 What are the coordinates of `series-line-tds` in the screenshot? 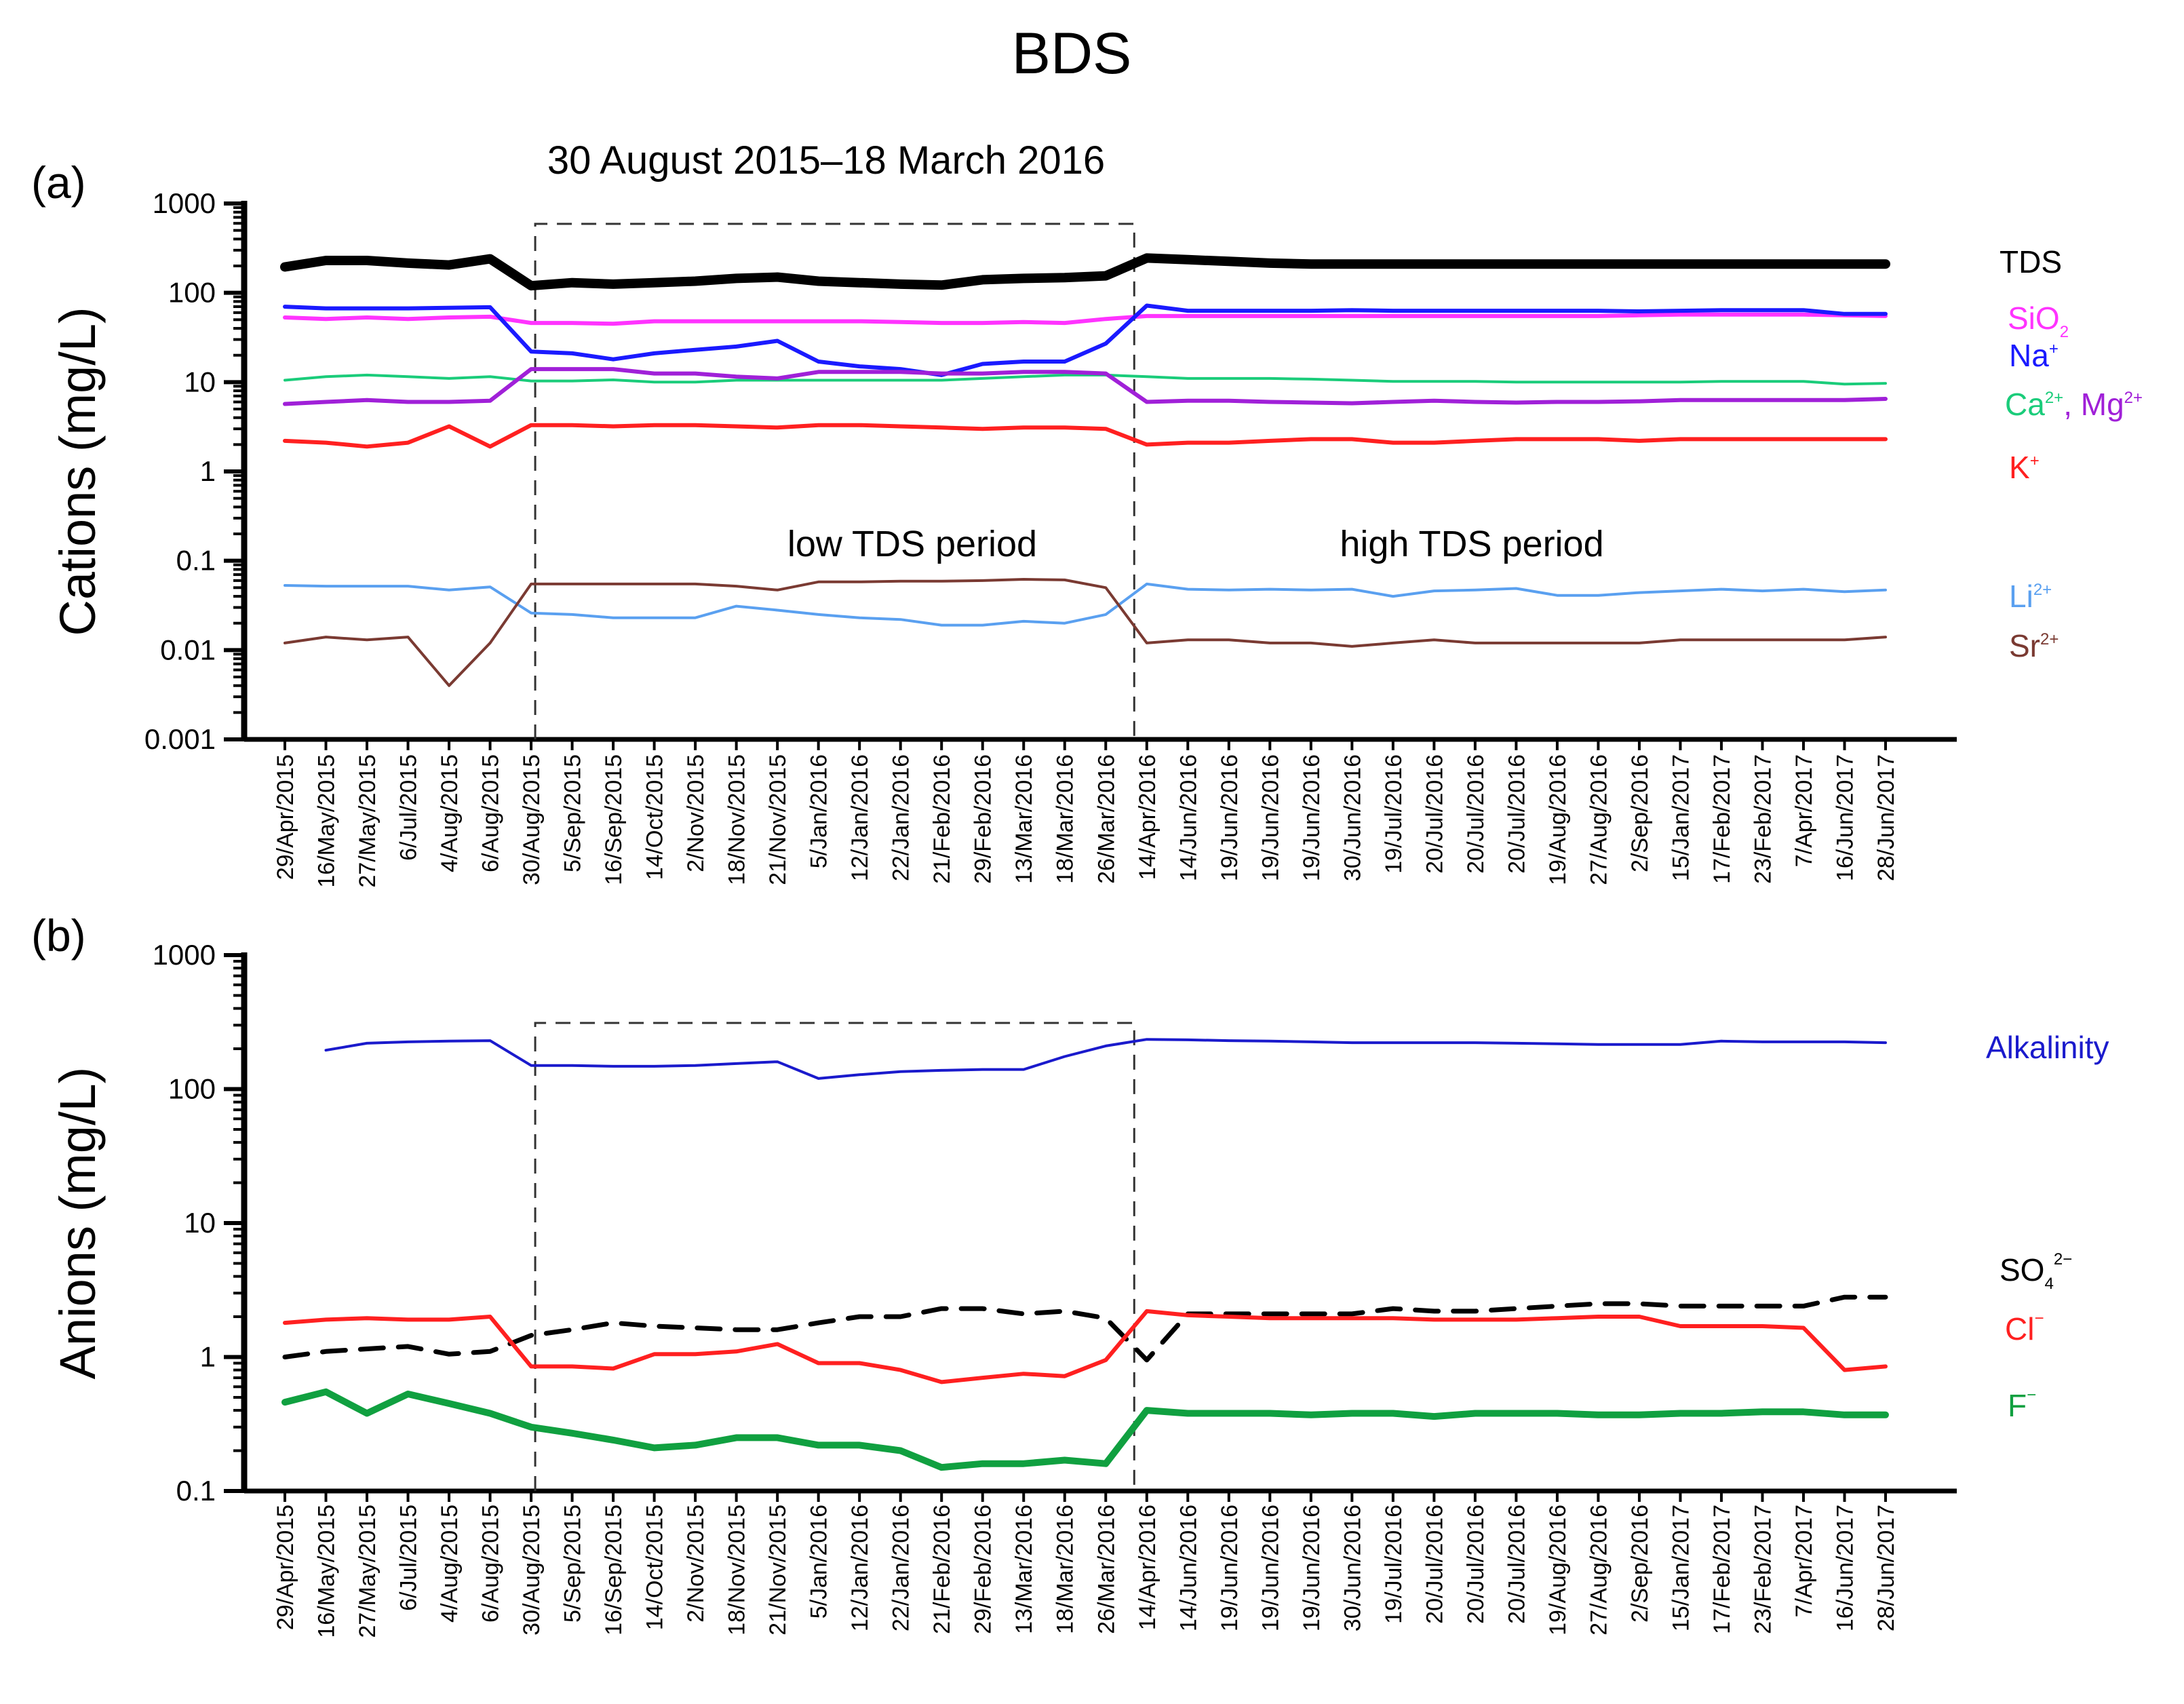 It's located at (1085, 272).